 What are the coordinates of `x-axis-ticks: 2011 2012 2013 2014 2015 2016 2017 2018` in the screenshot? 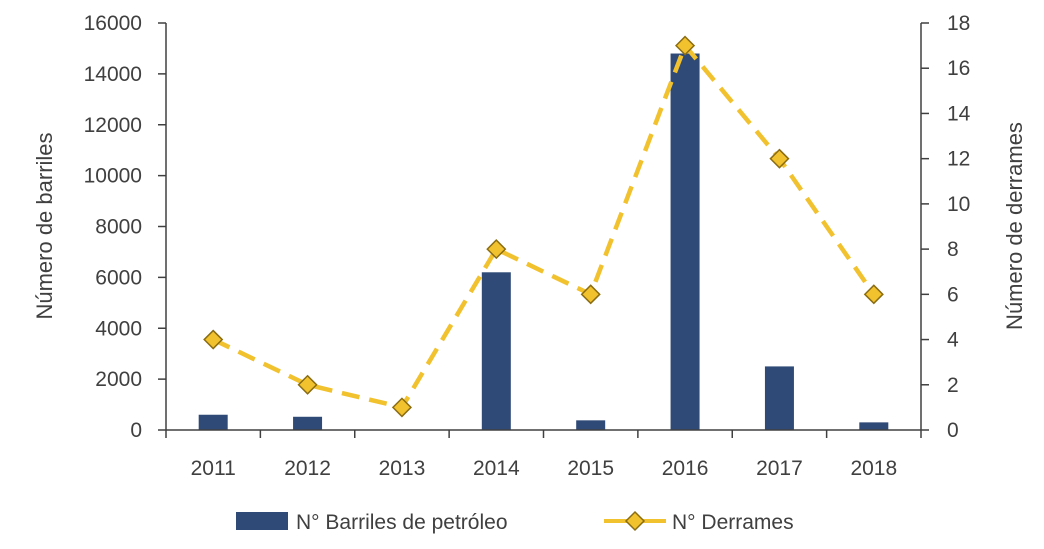 It's located at (543, 455).